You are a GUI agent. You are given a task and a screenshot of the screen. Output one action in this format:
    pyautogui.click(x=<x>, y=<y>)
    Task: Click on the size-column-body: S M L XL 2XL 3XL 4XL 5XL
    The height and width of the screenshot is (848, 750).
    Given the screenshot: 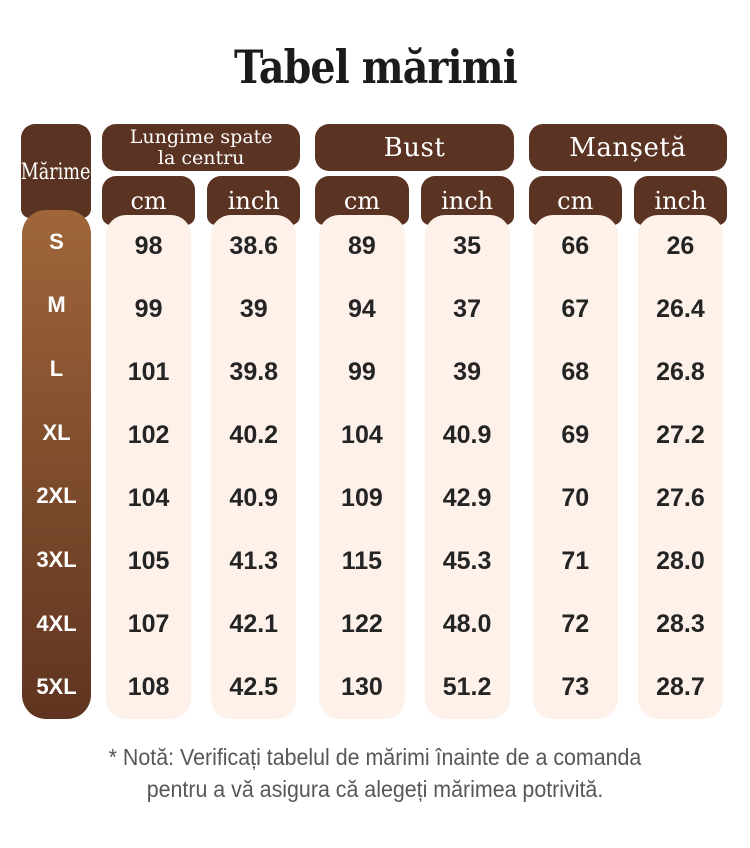 What is the action you would take?
    pyautogui.click(x=56, y=464)
    